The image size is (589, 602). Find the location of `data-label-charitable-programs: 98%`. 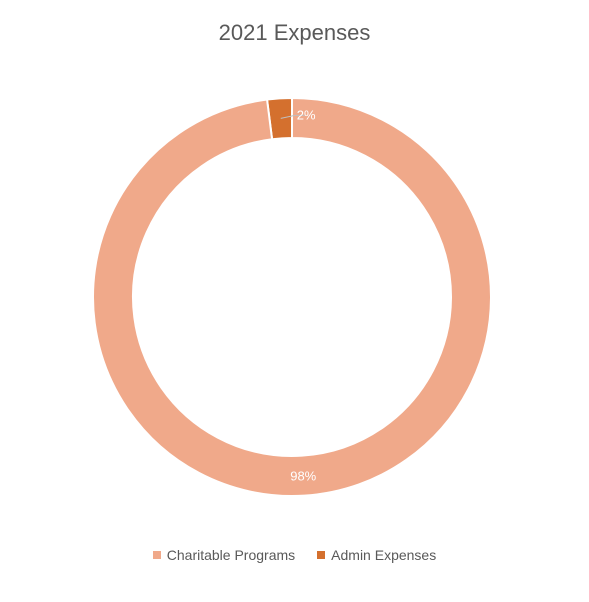

data-label-charitable-programs: 98% is located at coordinates (303, 476).